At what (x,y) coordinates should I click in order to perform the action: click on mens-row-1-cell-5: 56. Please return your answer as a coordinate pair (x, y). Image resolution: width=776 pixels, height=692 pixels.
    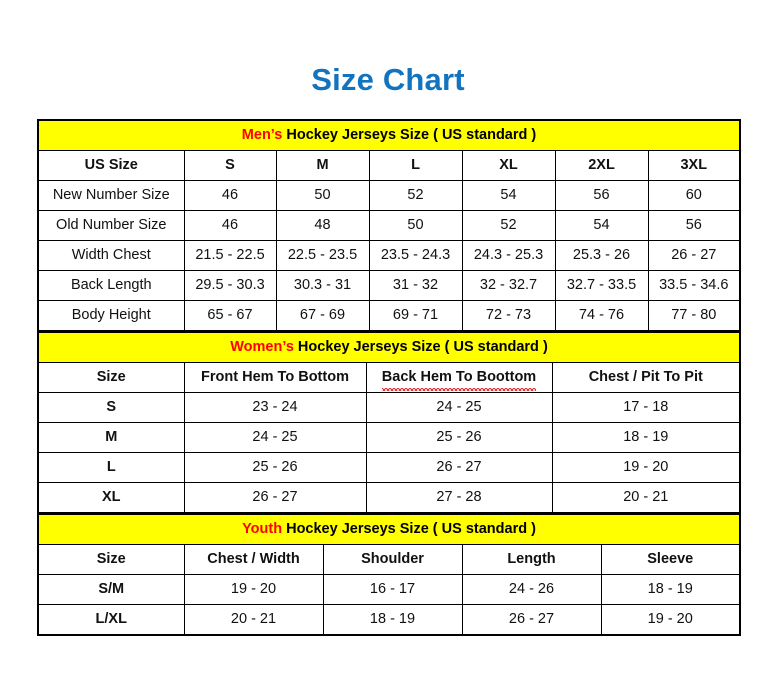
    Looking at the image, I should click on (694, 225).